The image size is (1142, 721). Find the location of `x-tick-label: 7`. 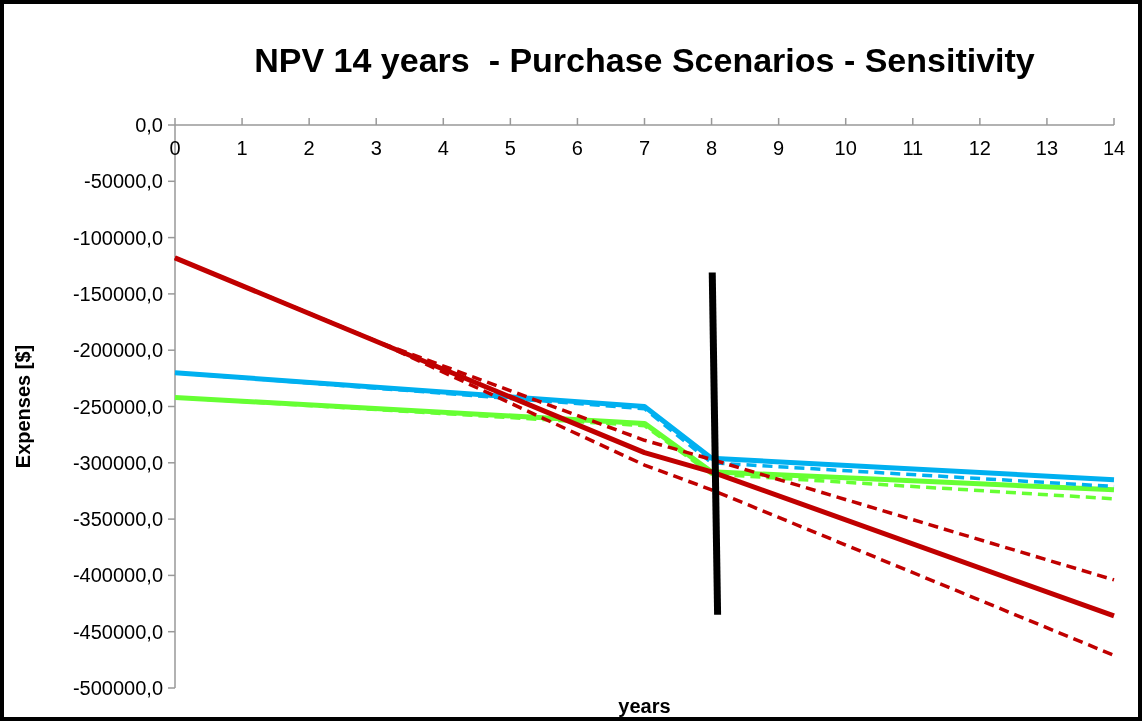

x-tick-label: 7 is located at coordinates (644, 148).